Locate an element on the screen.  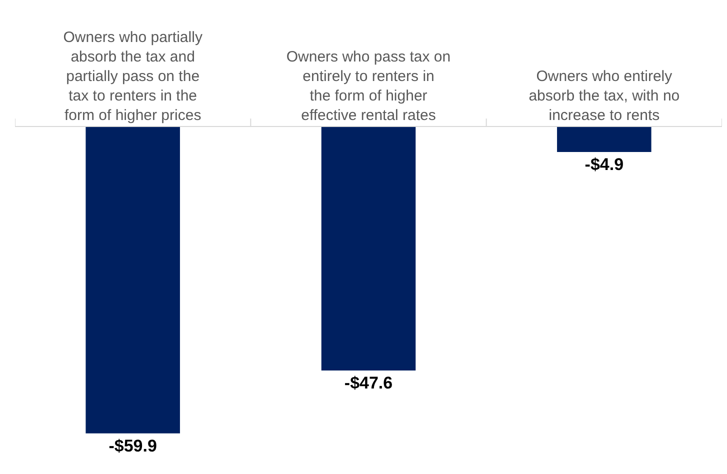
data-label: -$59.9 is located at coordinates (132, 446).